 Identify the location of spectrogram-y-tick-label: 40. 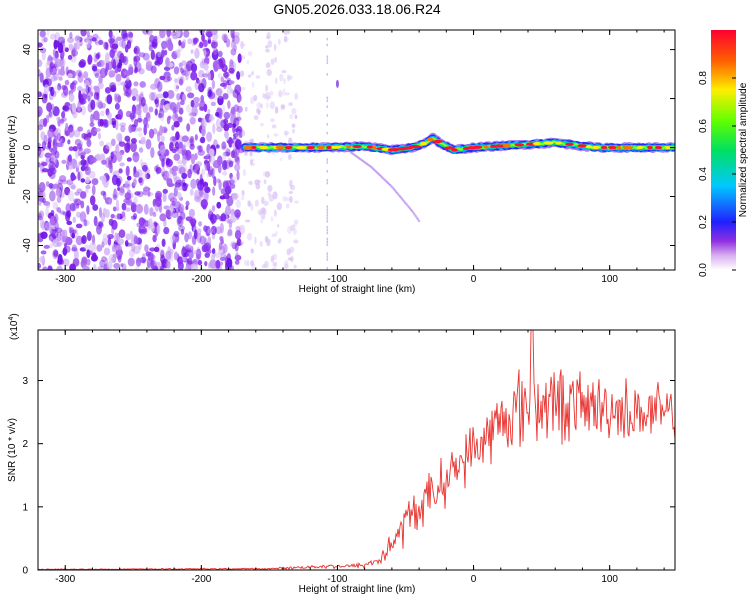
(27, 50).